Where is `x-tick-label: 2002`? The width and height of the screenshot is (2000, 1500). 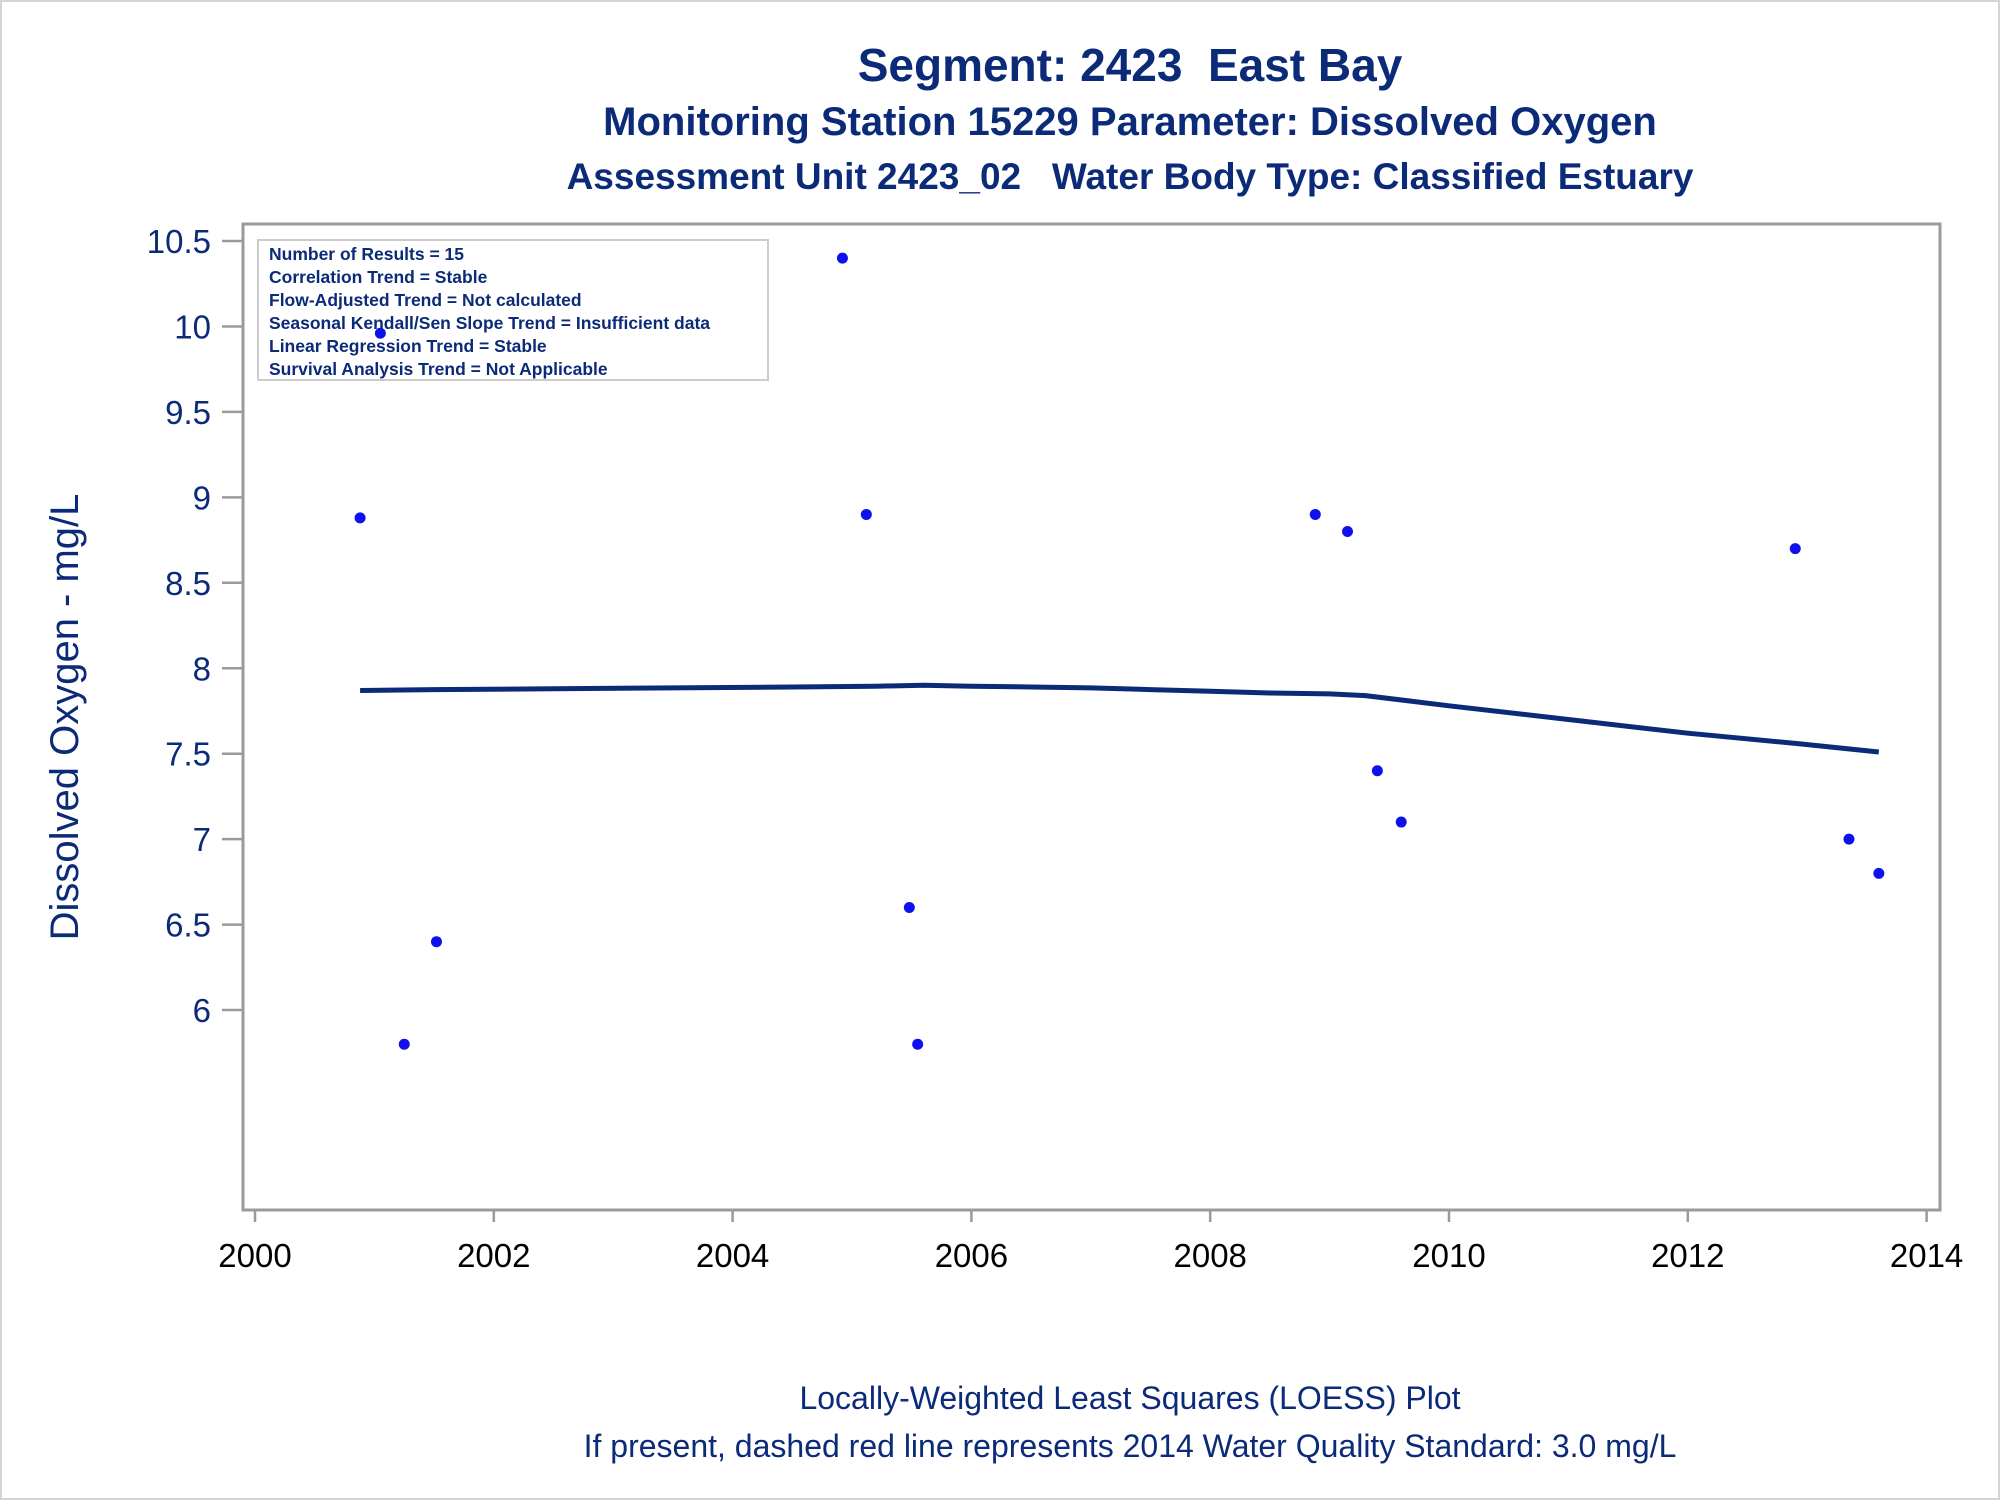 x-tick-label: 2002 is located at coordinates (493, 1255).